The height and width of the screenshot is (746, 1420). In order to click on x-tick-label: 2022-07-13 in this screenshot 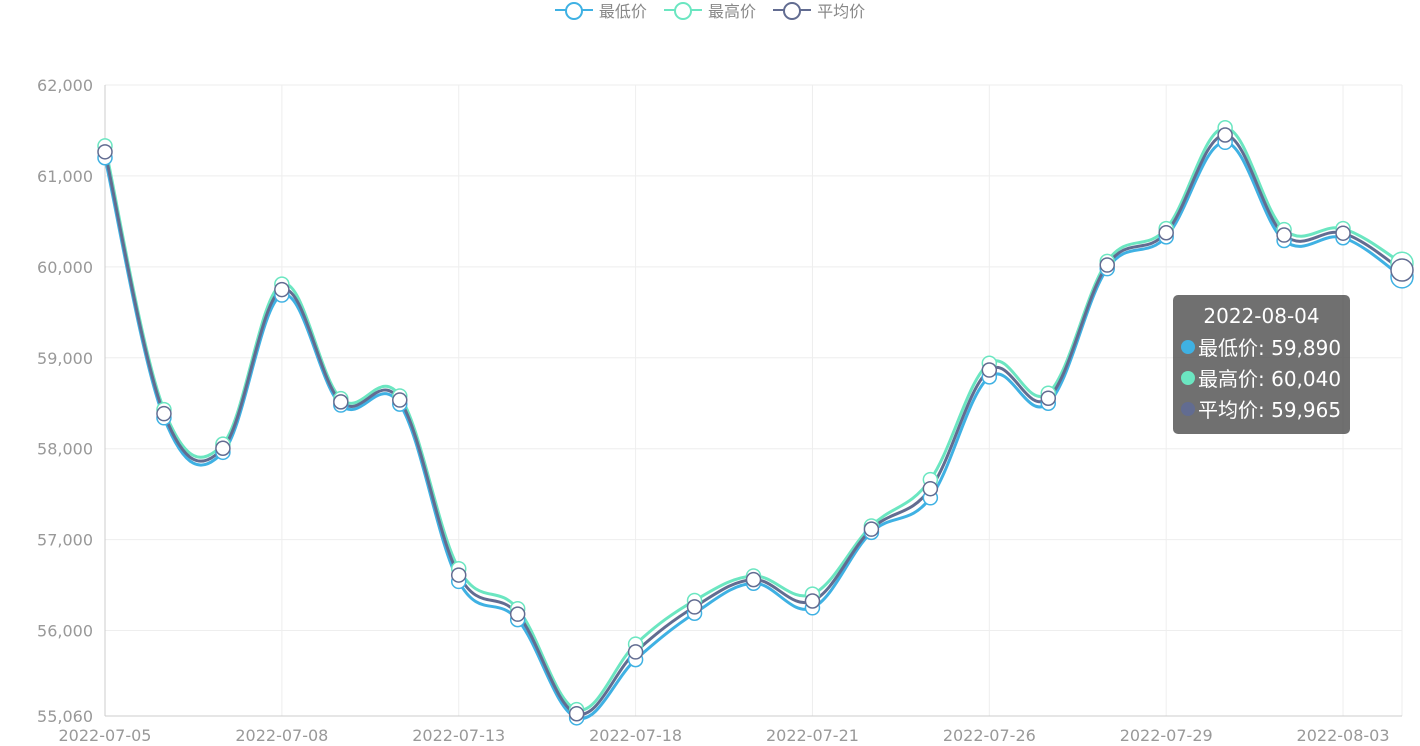, I will do `click(458, 735)`.